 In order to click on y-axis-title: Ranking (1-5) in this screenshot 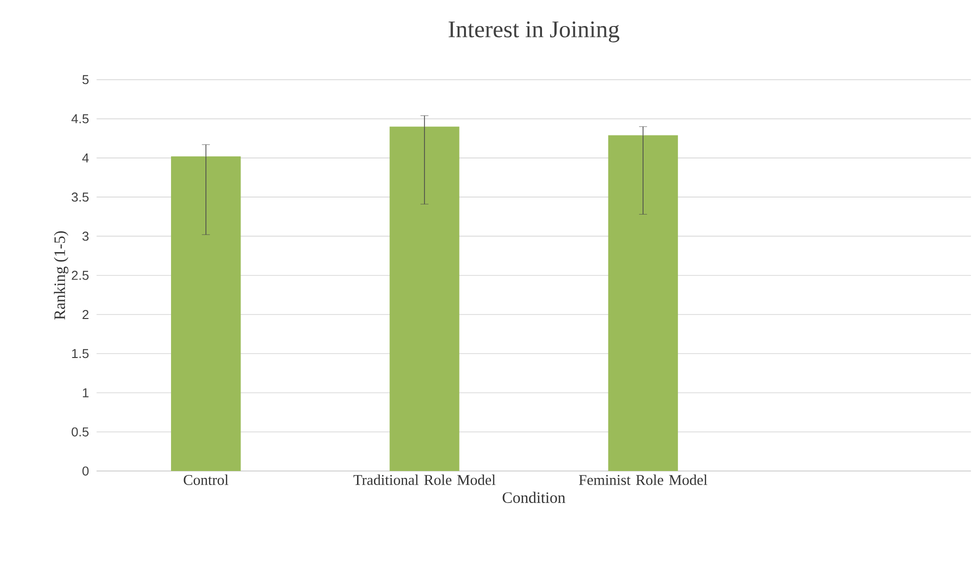, I will do `click(61, 275)`.